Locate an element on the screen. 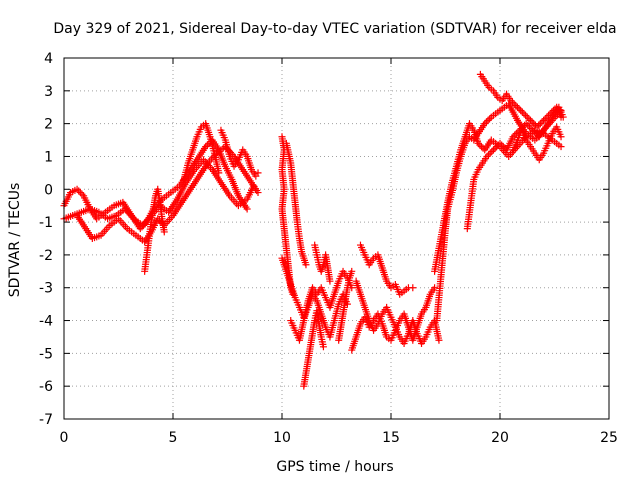  x-tick-label: 10 is located at coordinates (282, 438).